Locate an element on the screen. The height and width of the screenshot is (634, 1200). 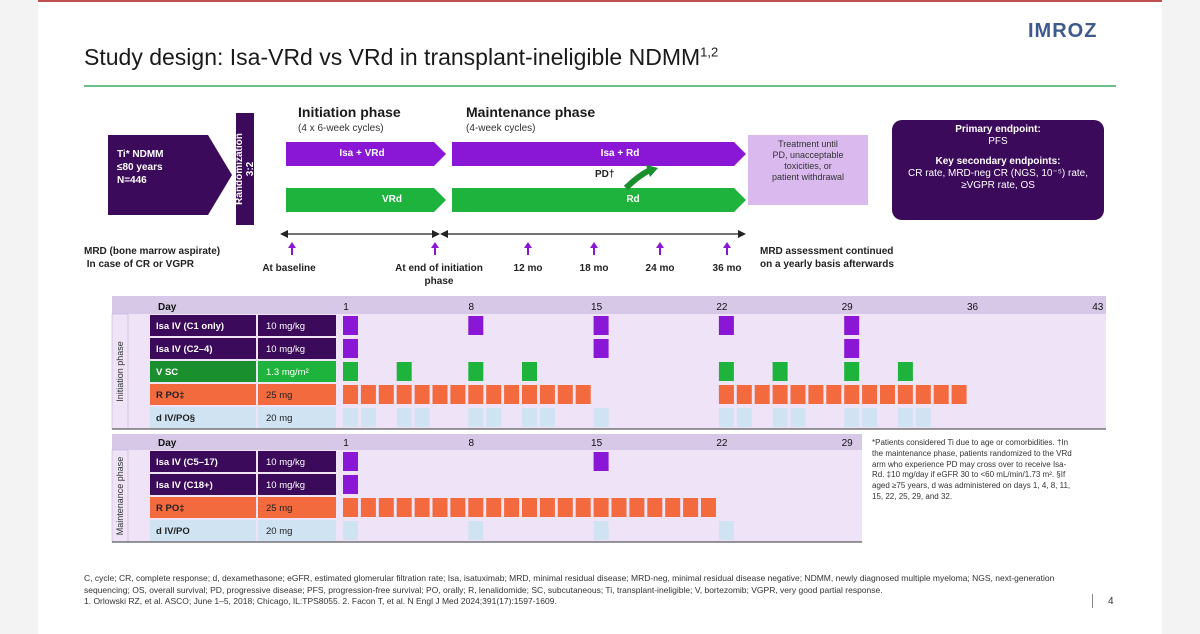
maintenance-table-drug-name: R PO‡ is located at coordinates (170, 508).